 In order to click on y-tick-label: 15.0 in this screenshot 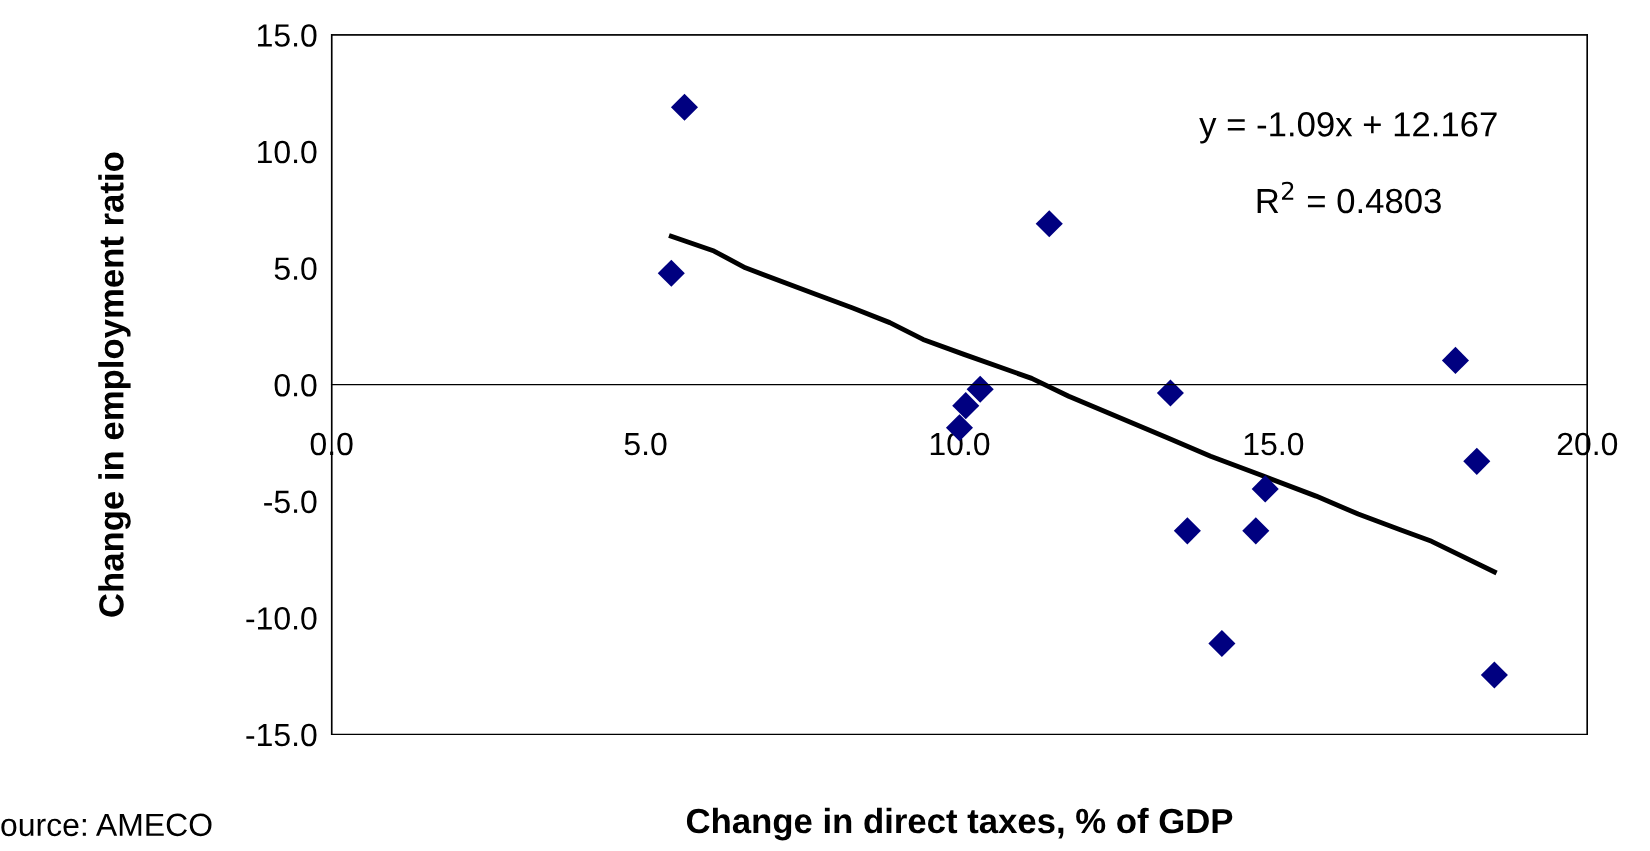, I will do `click(287, 35)`.